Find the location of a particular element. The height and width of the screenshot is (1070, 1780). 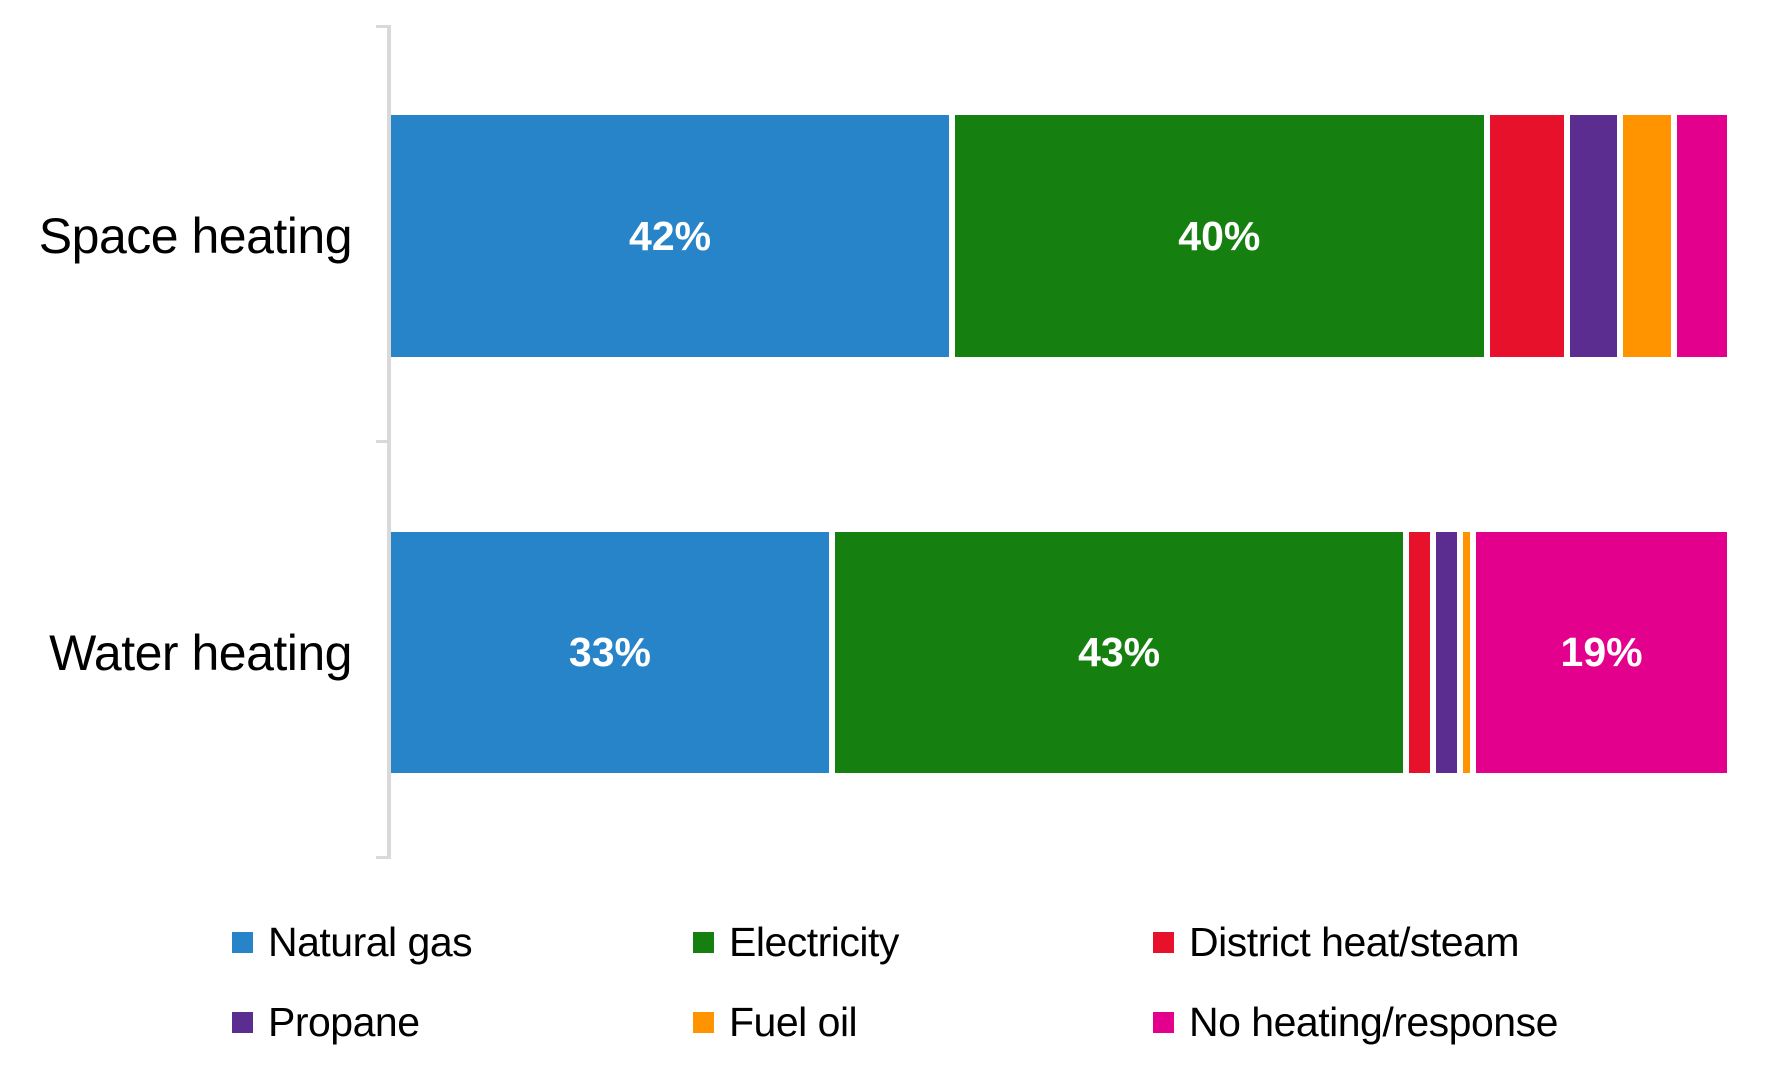

axis-tick-bottom is located at coordinates (383, 857).